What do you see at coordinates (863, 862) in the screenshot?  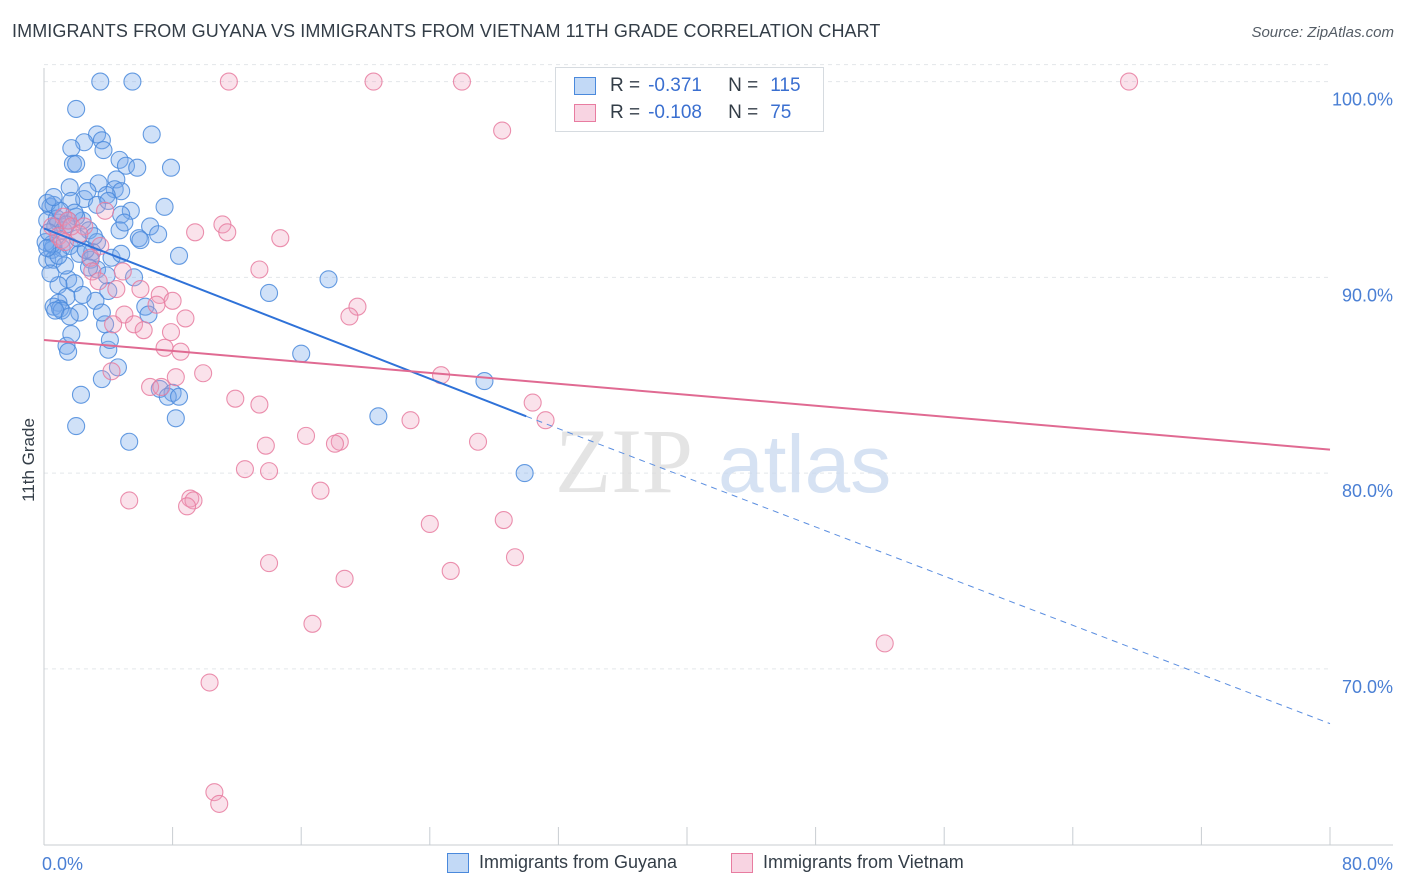 I see `bottom-legend-label-vietnam: Immigrants from Vietnam` at bounding box center [863, 862].